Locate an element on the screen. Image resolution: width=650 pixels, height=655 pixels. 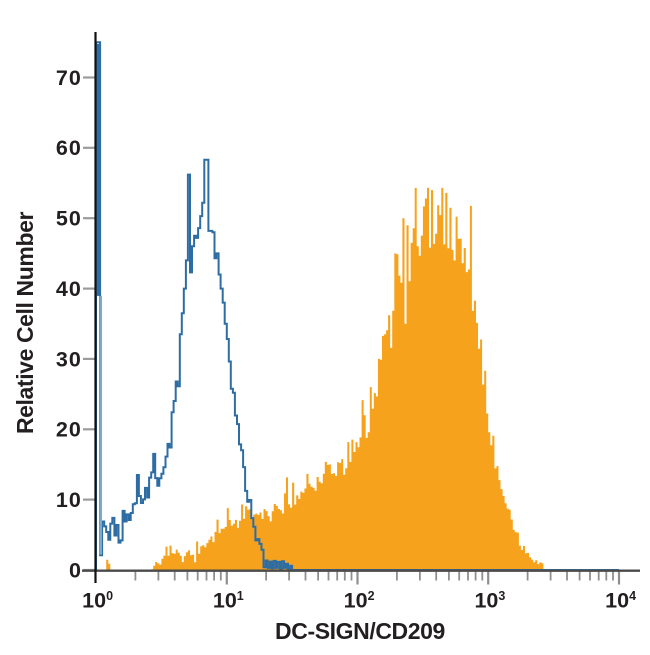
svg-text: DC-SIGN/CD209 is located at coordinates (360, 631).